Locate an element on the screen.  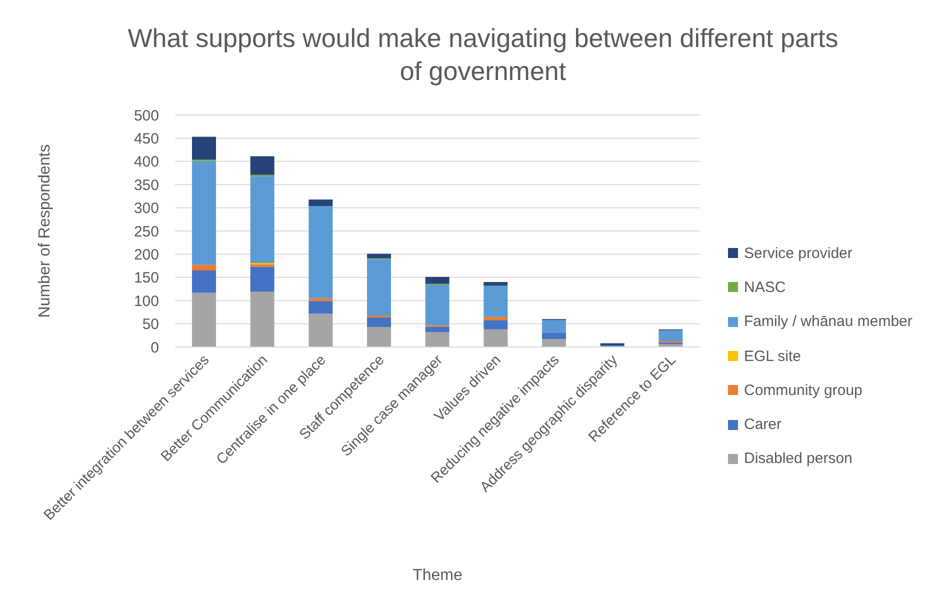
legend-label: Family / whānau member is located at coordinates (828, 321).